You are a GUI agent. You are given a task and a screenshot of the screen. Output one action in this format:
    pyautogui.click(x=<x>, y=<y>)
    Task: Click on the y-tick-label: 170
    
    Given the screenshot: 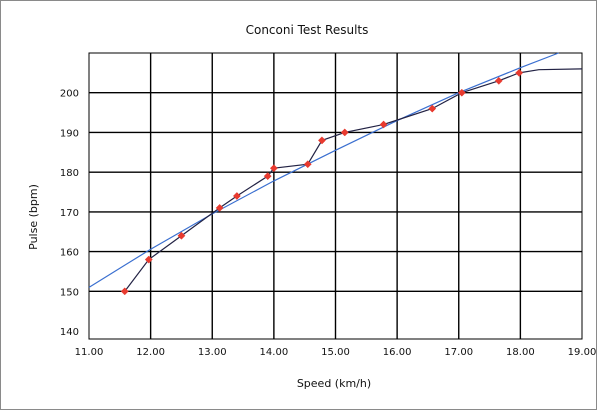 What is the action you would take?
    pyautogui.click(x=69, y=213)
    